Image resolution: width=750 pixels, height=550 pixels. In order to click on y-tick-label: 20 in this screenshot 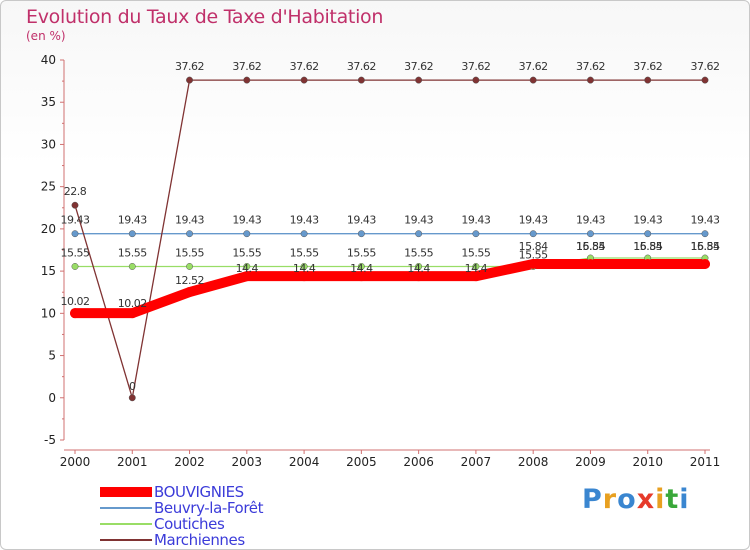, I will do `click(48, 229)`.